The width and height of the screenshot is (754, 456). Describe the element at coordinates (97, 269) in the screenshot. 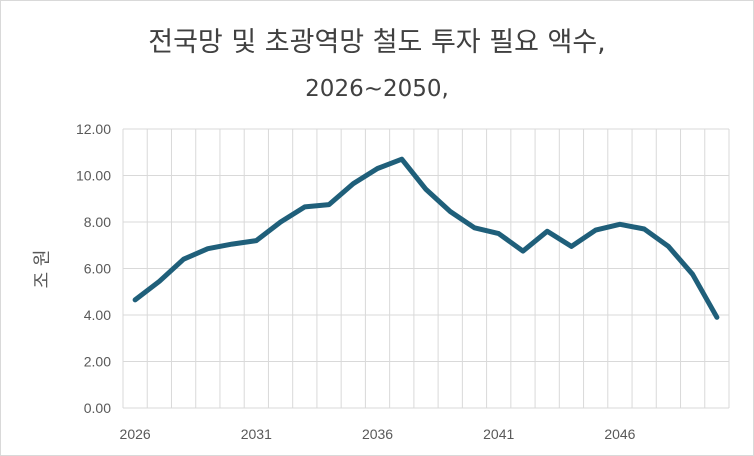

I see `y-tick-label: 6.00` at that location.